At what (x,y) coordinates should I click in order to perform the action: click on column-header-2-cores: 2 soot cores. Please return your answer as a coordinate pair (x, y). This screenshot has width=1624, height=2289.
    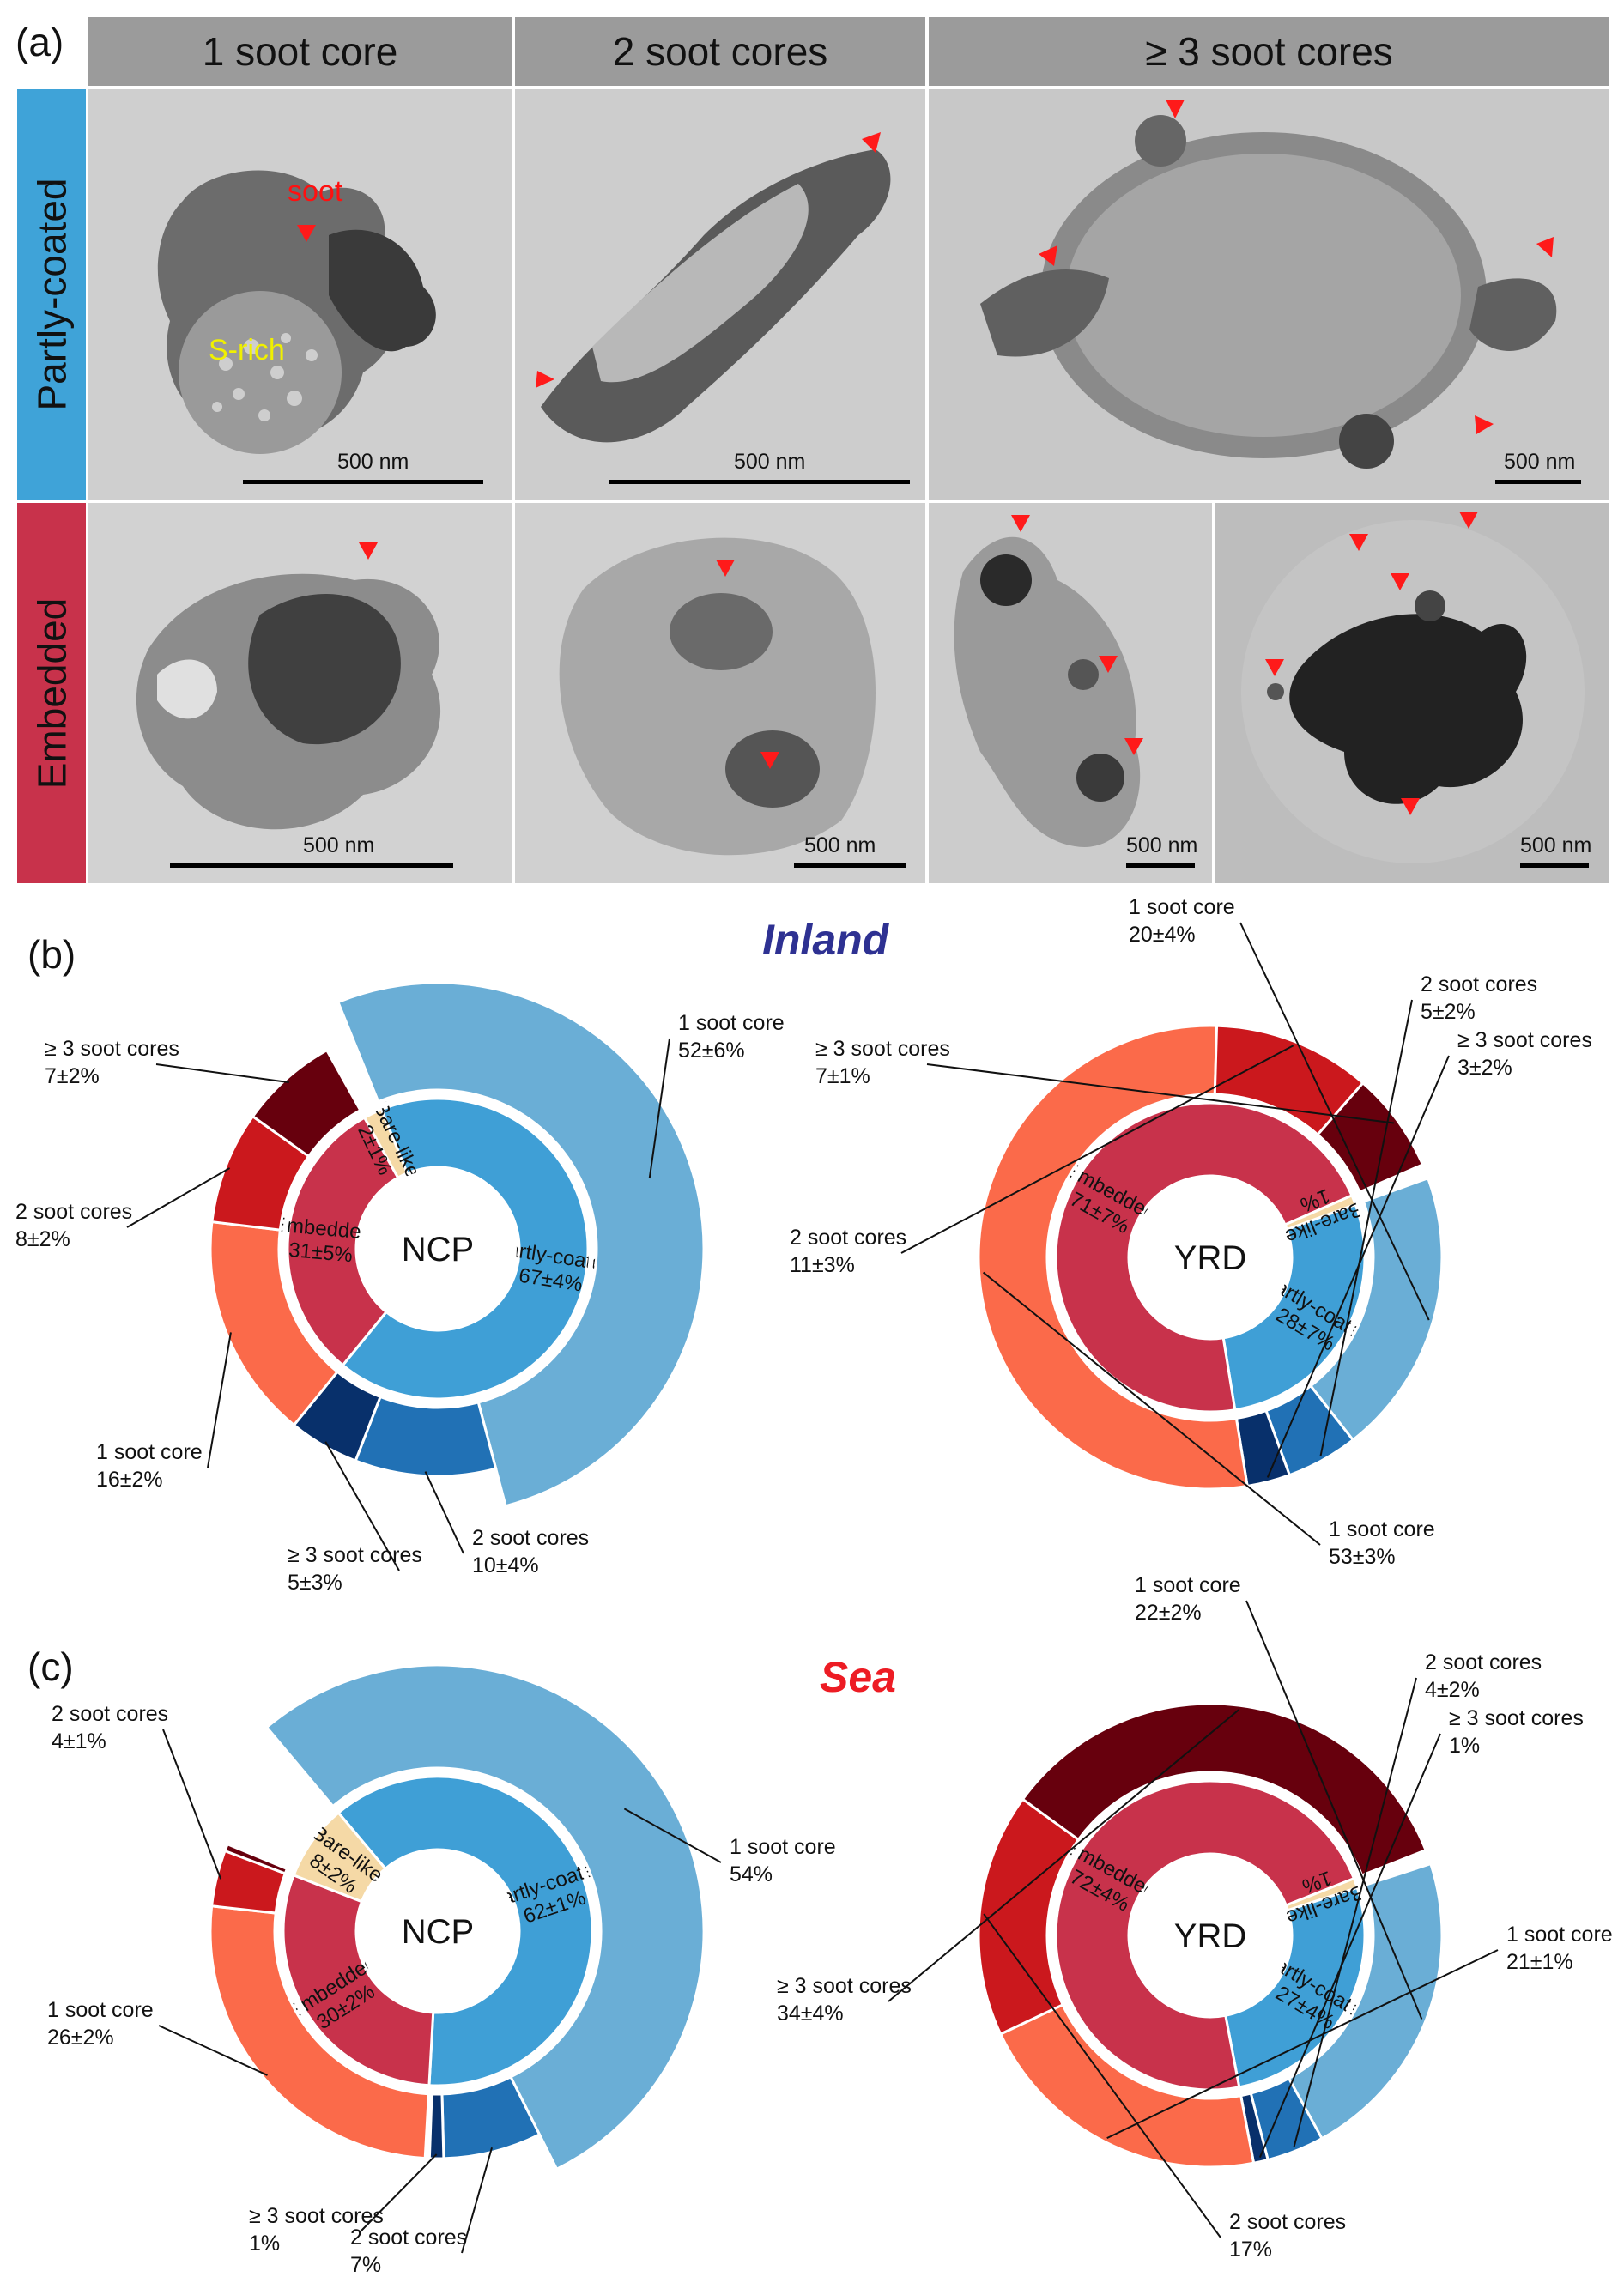
    Looking at the image, I should click on (720, 51).